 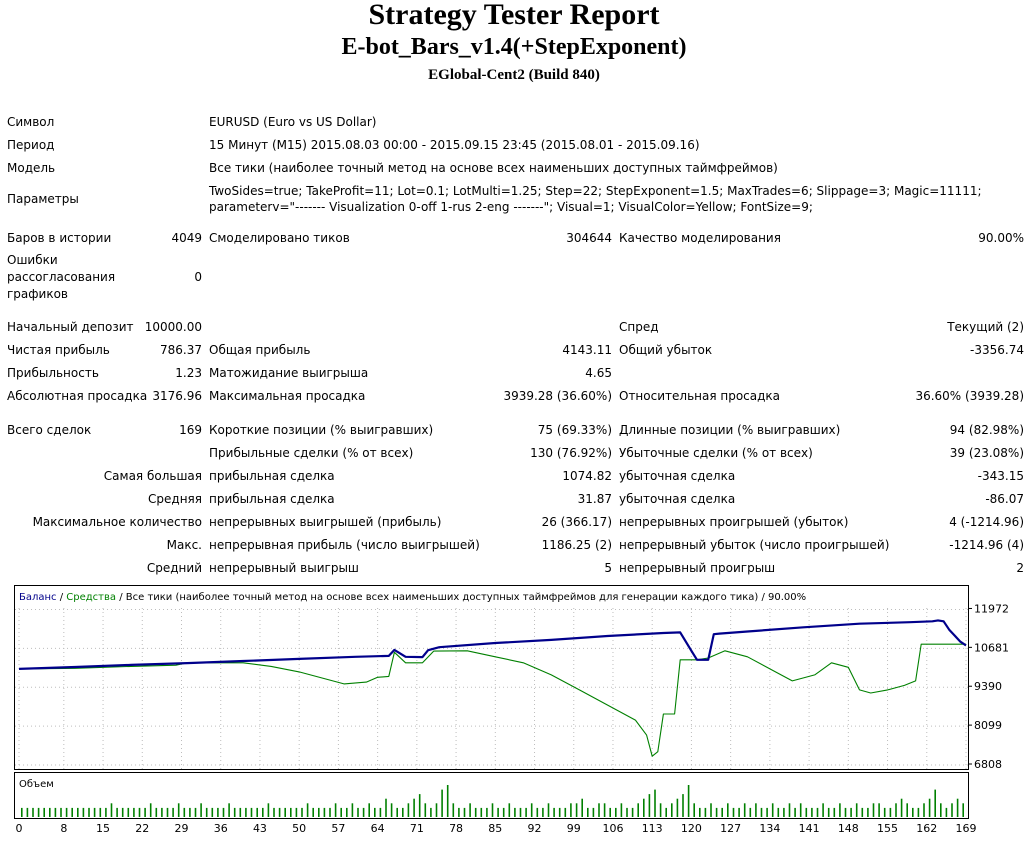 What do you see at coordinates (997, 350) in the screenshot?
I see `gross-loss-value: -3356.74` at bounding box center [997, 350].